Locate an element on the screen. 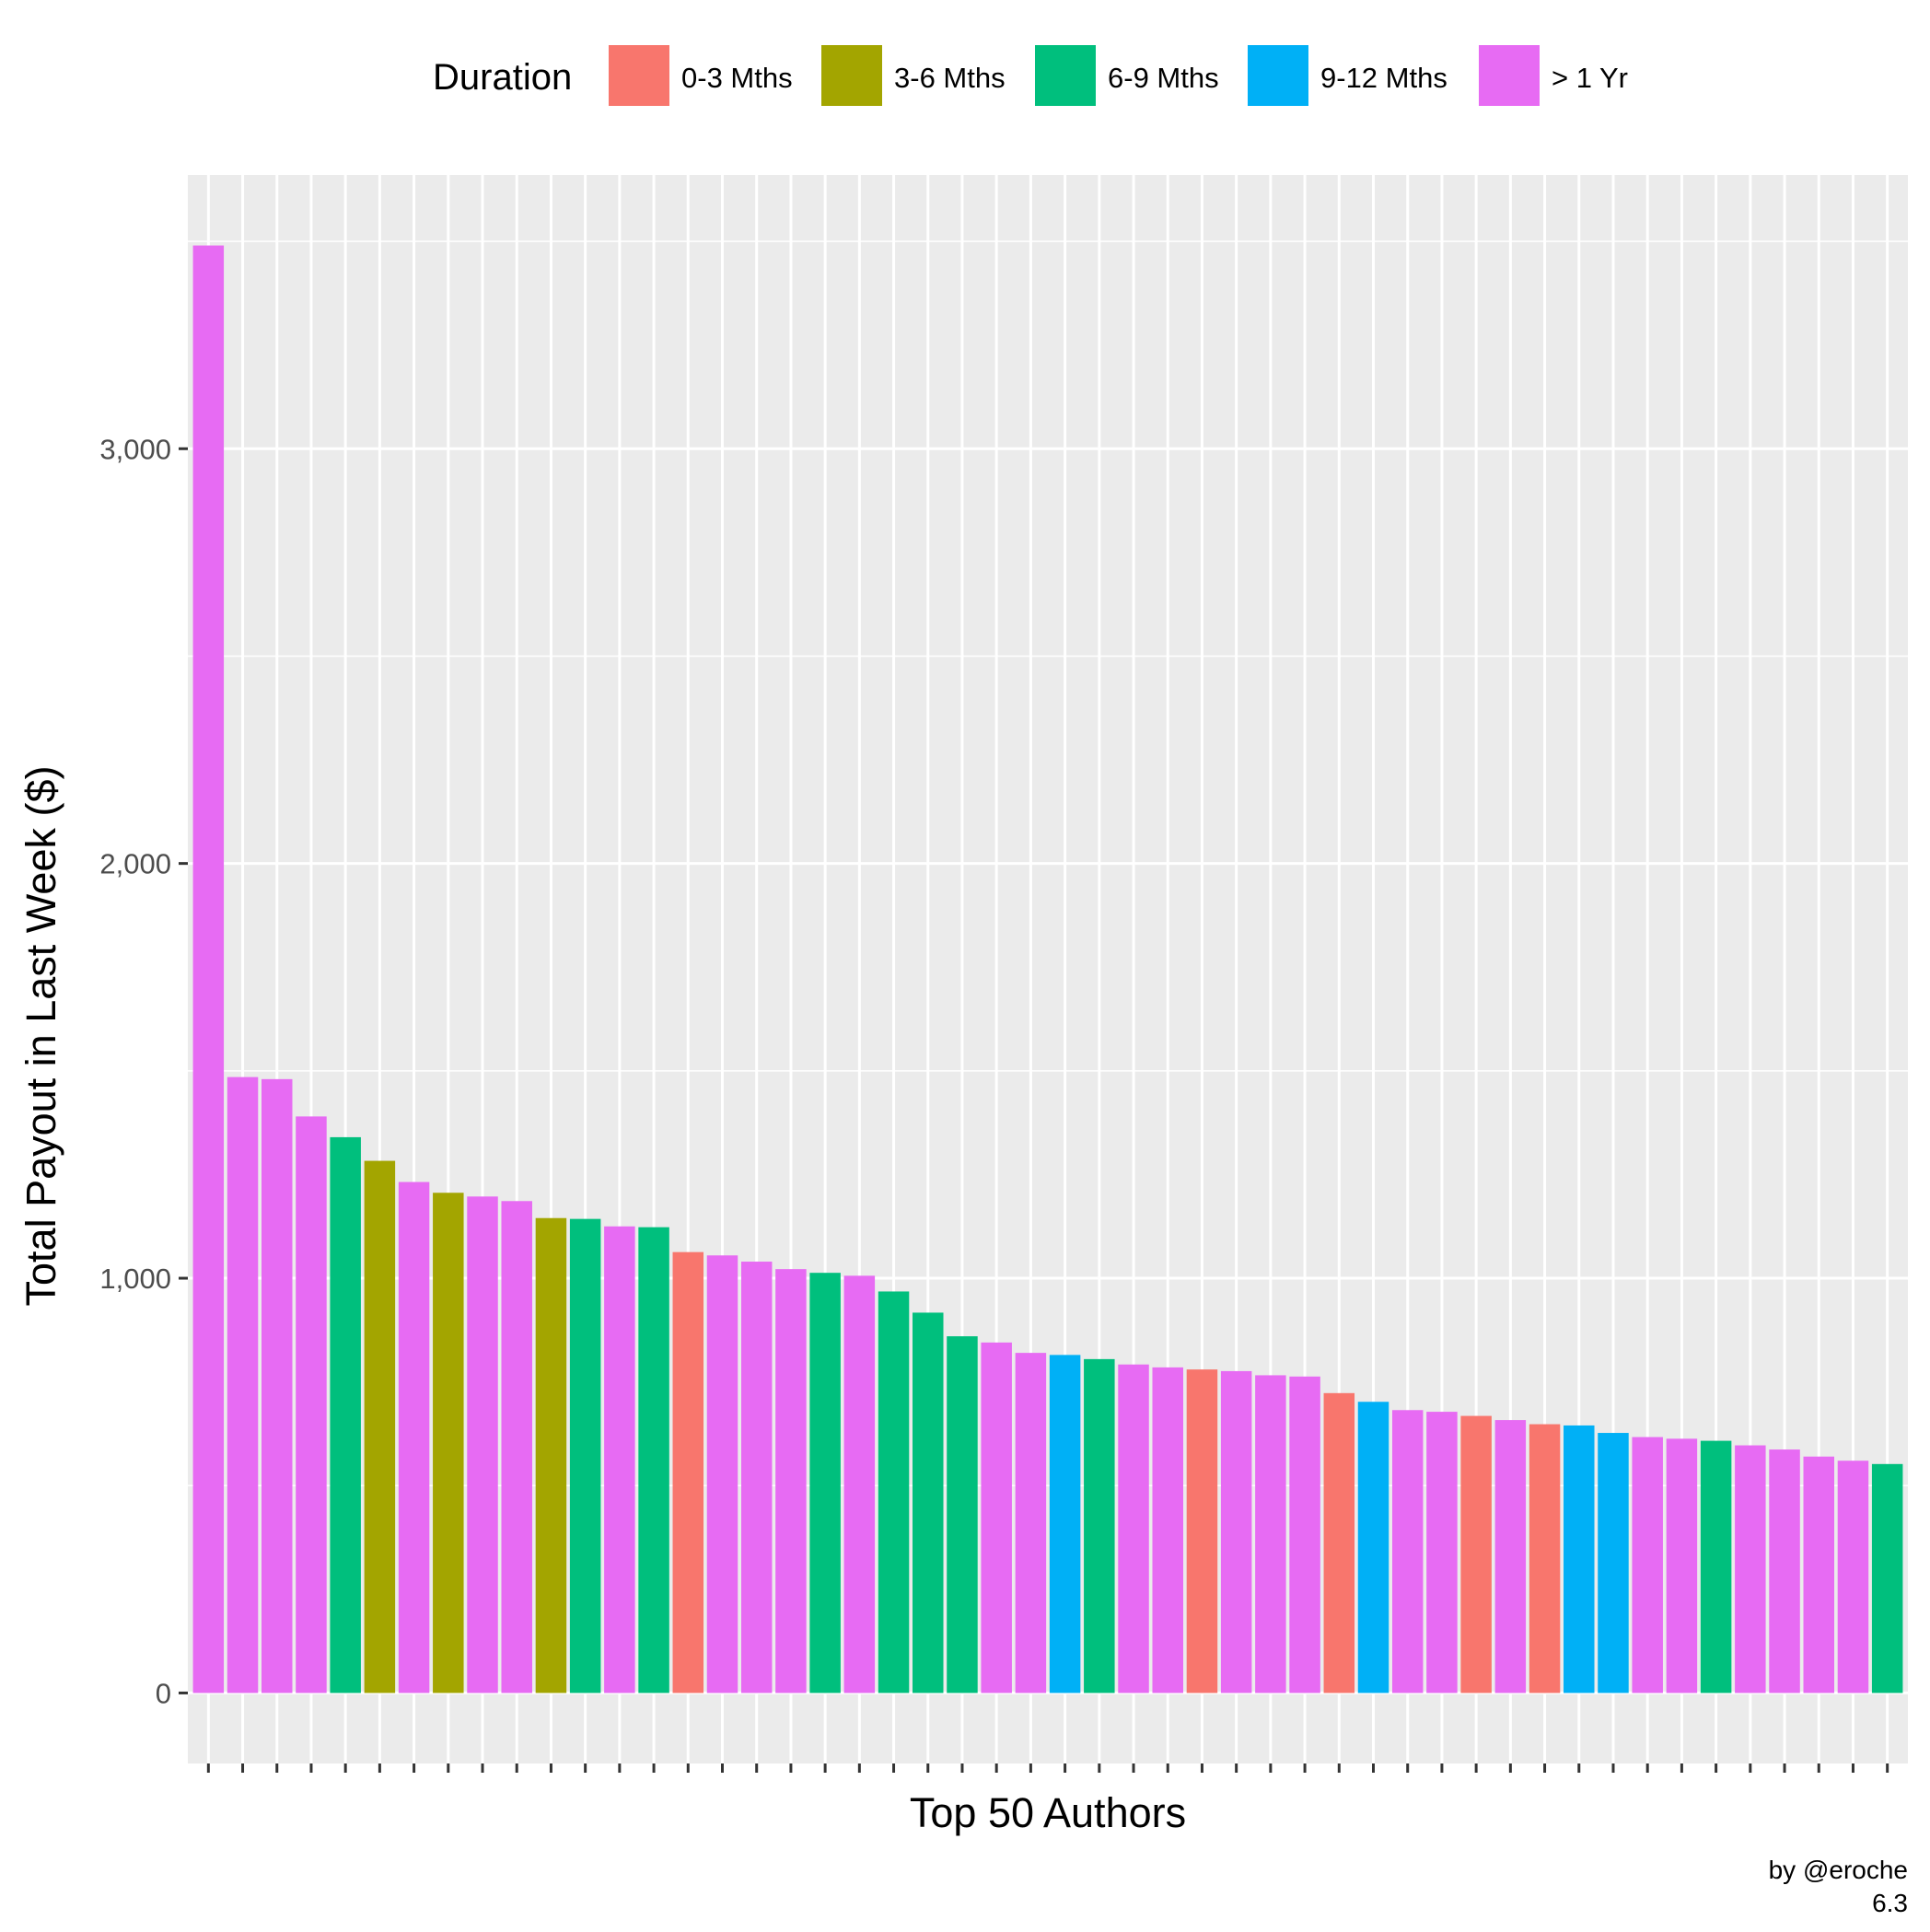 The width and height of the screenshot is (1930, 1932). caption-version: 6.3 is located at coordinates (1890, 1903).